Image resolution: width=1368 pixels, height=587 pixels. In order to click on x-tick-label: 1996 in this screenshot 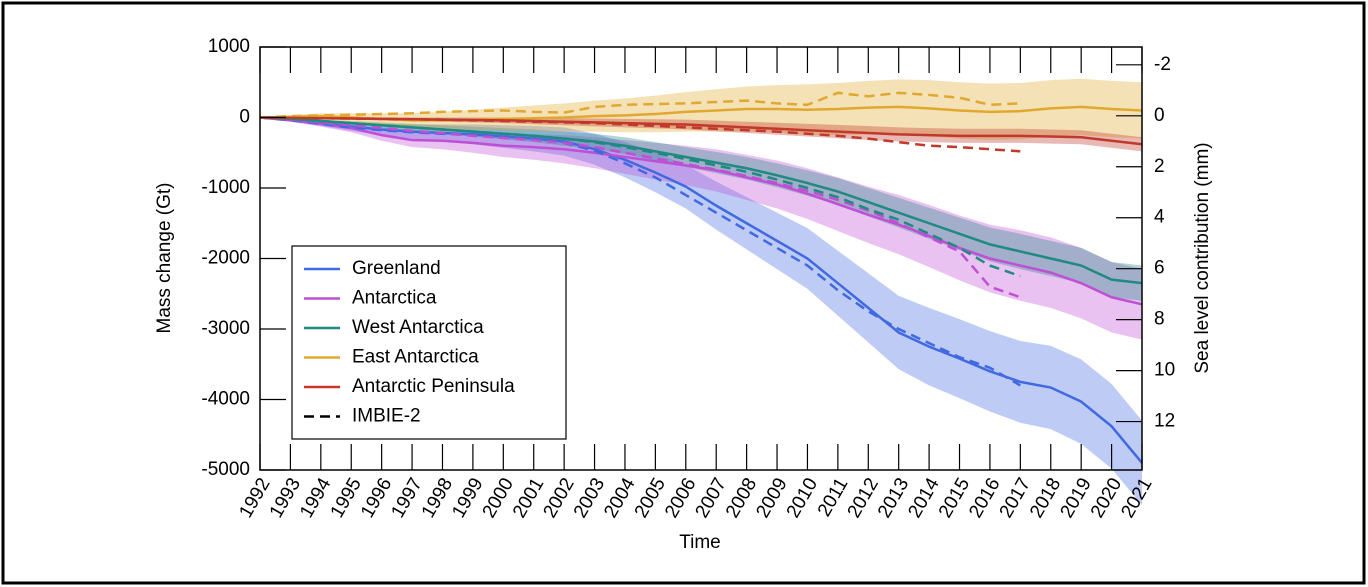, I will do `click(376, 498)`.